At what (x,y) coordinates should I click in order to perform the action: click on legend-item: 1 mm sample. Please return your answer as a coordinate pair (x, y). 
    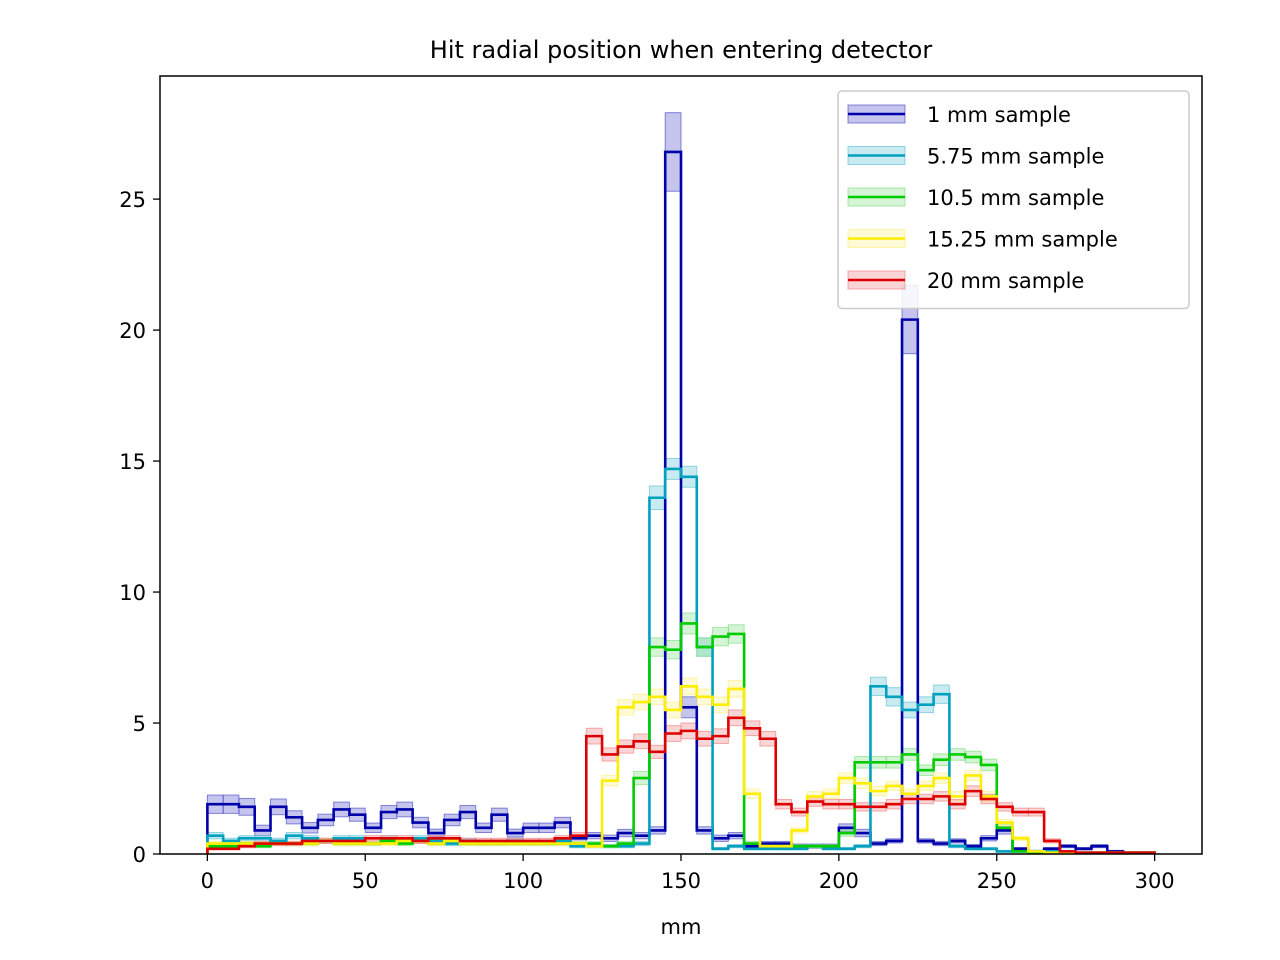
    Looking at the image, I should click on (959, 115).